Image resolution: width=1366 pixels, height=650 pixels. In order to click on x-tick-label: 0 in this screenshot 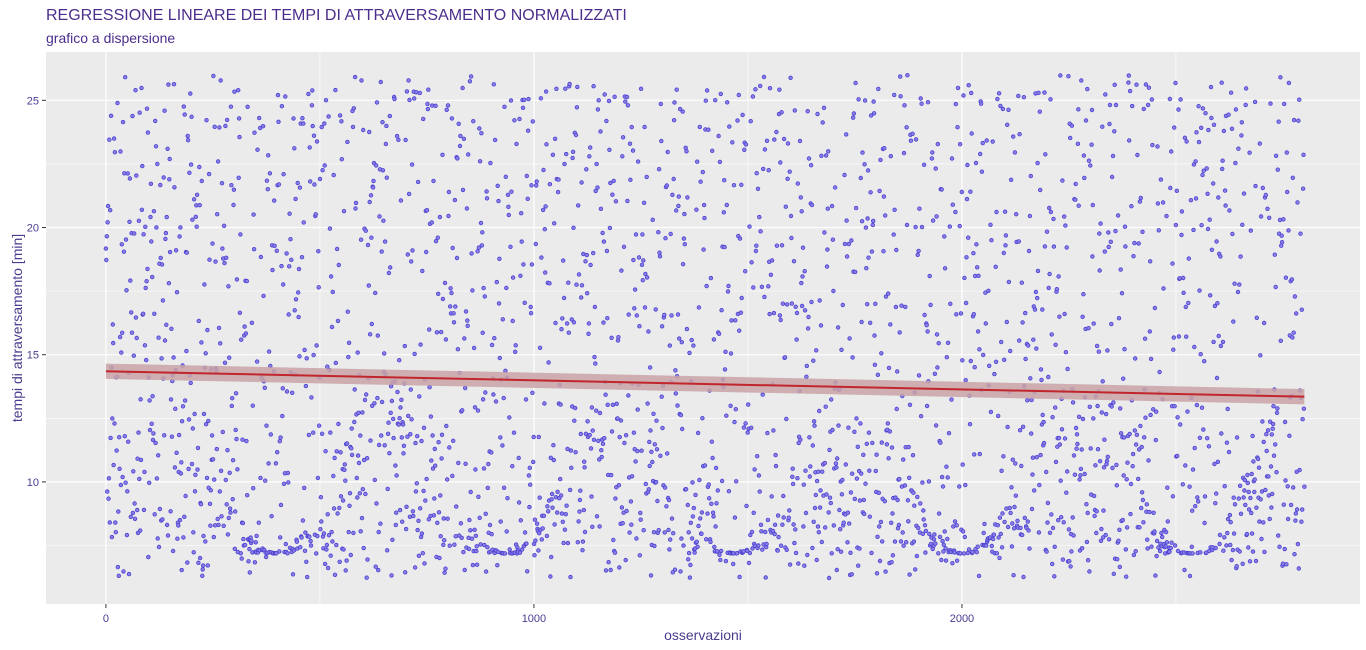, I will do `click(106, 619)`.